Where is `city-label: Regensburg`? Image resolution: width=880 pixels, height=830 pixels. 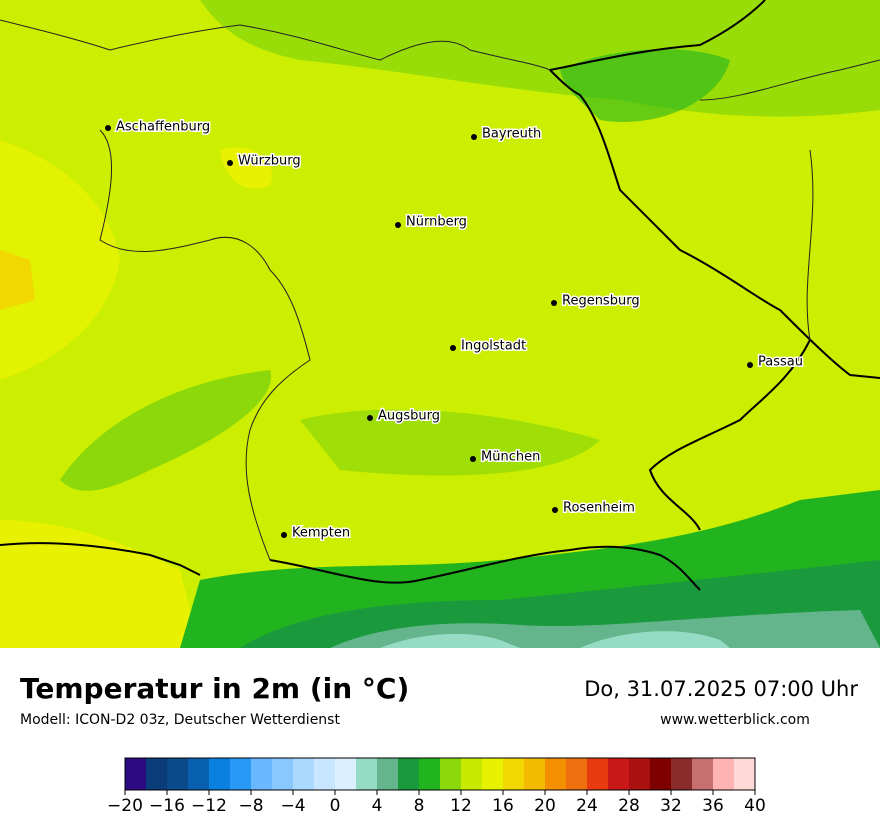 city-label: Regensburg is located at coordinates (601, 301).